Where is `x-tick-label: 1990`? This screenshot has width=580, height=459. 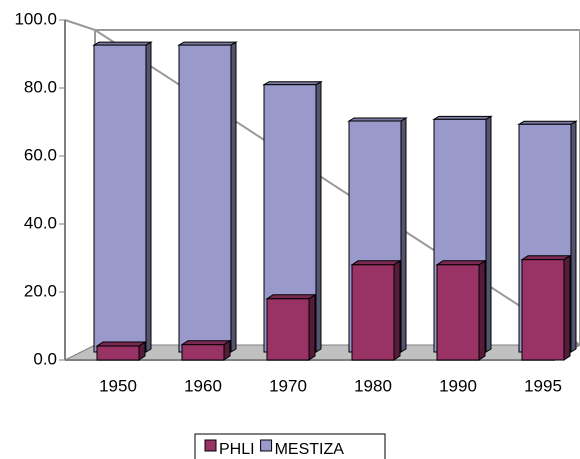
x-tick-label: 1990 is located at coordinates (458, 385).